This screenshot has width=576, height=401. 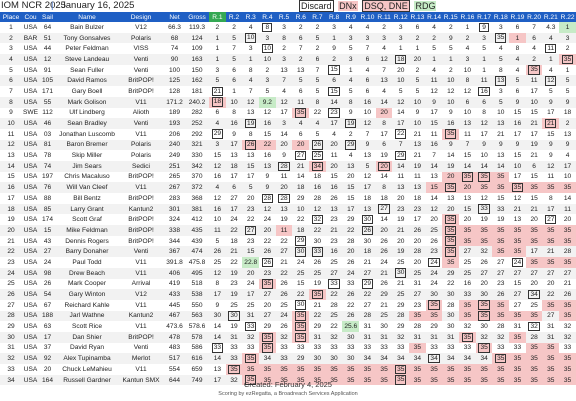 What do you see at coordinates (350, 49) in the screenshot?
I see `race-score-cell: 5` at bounding box center [350, 49].